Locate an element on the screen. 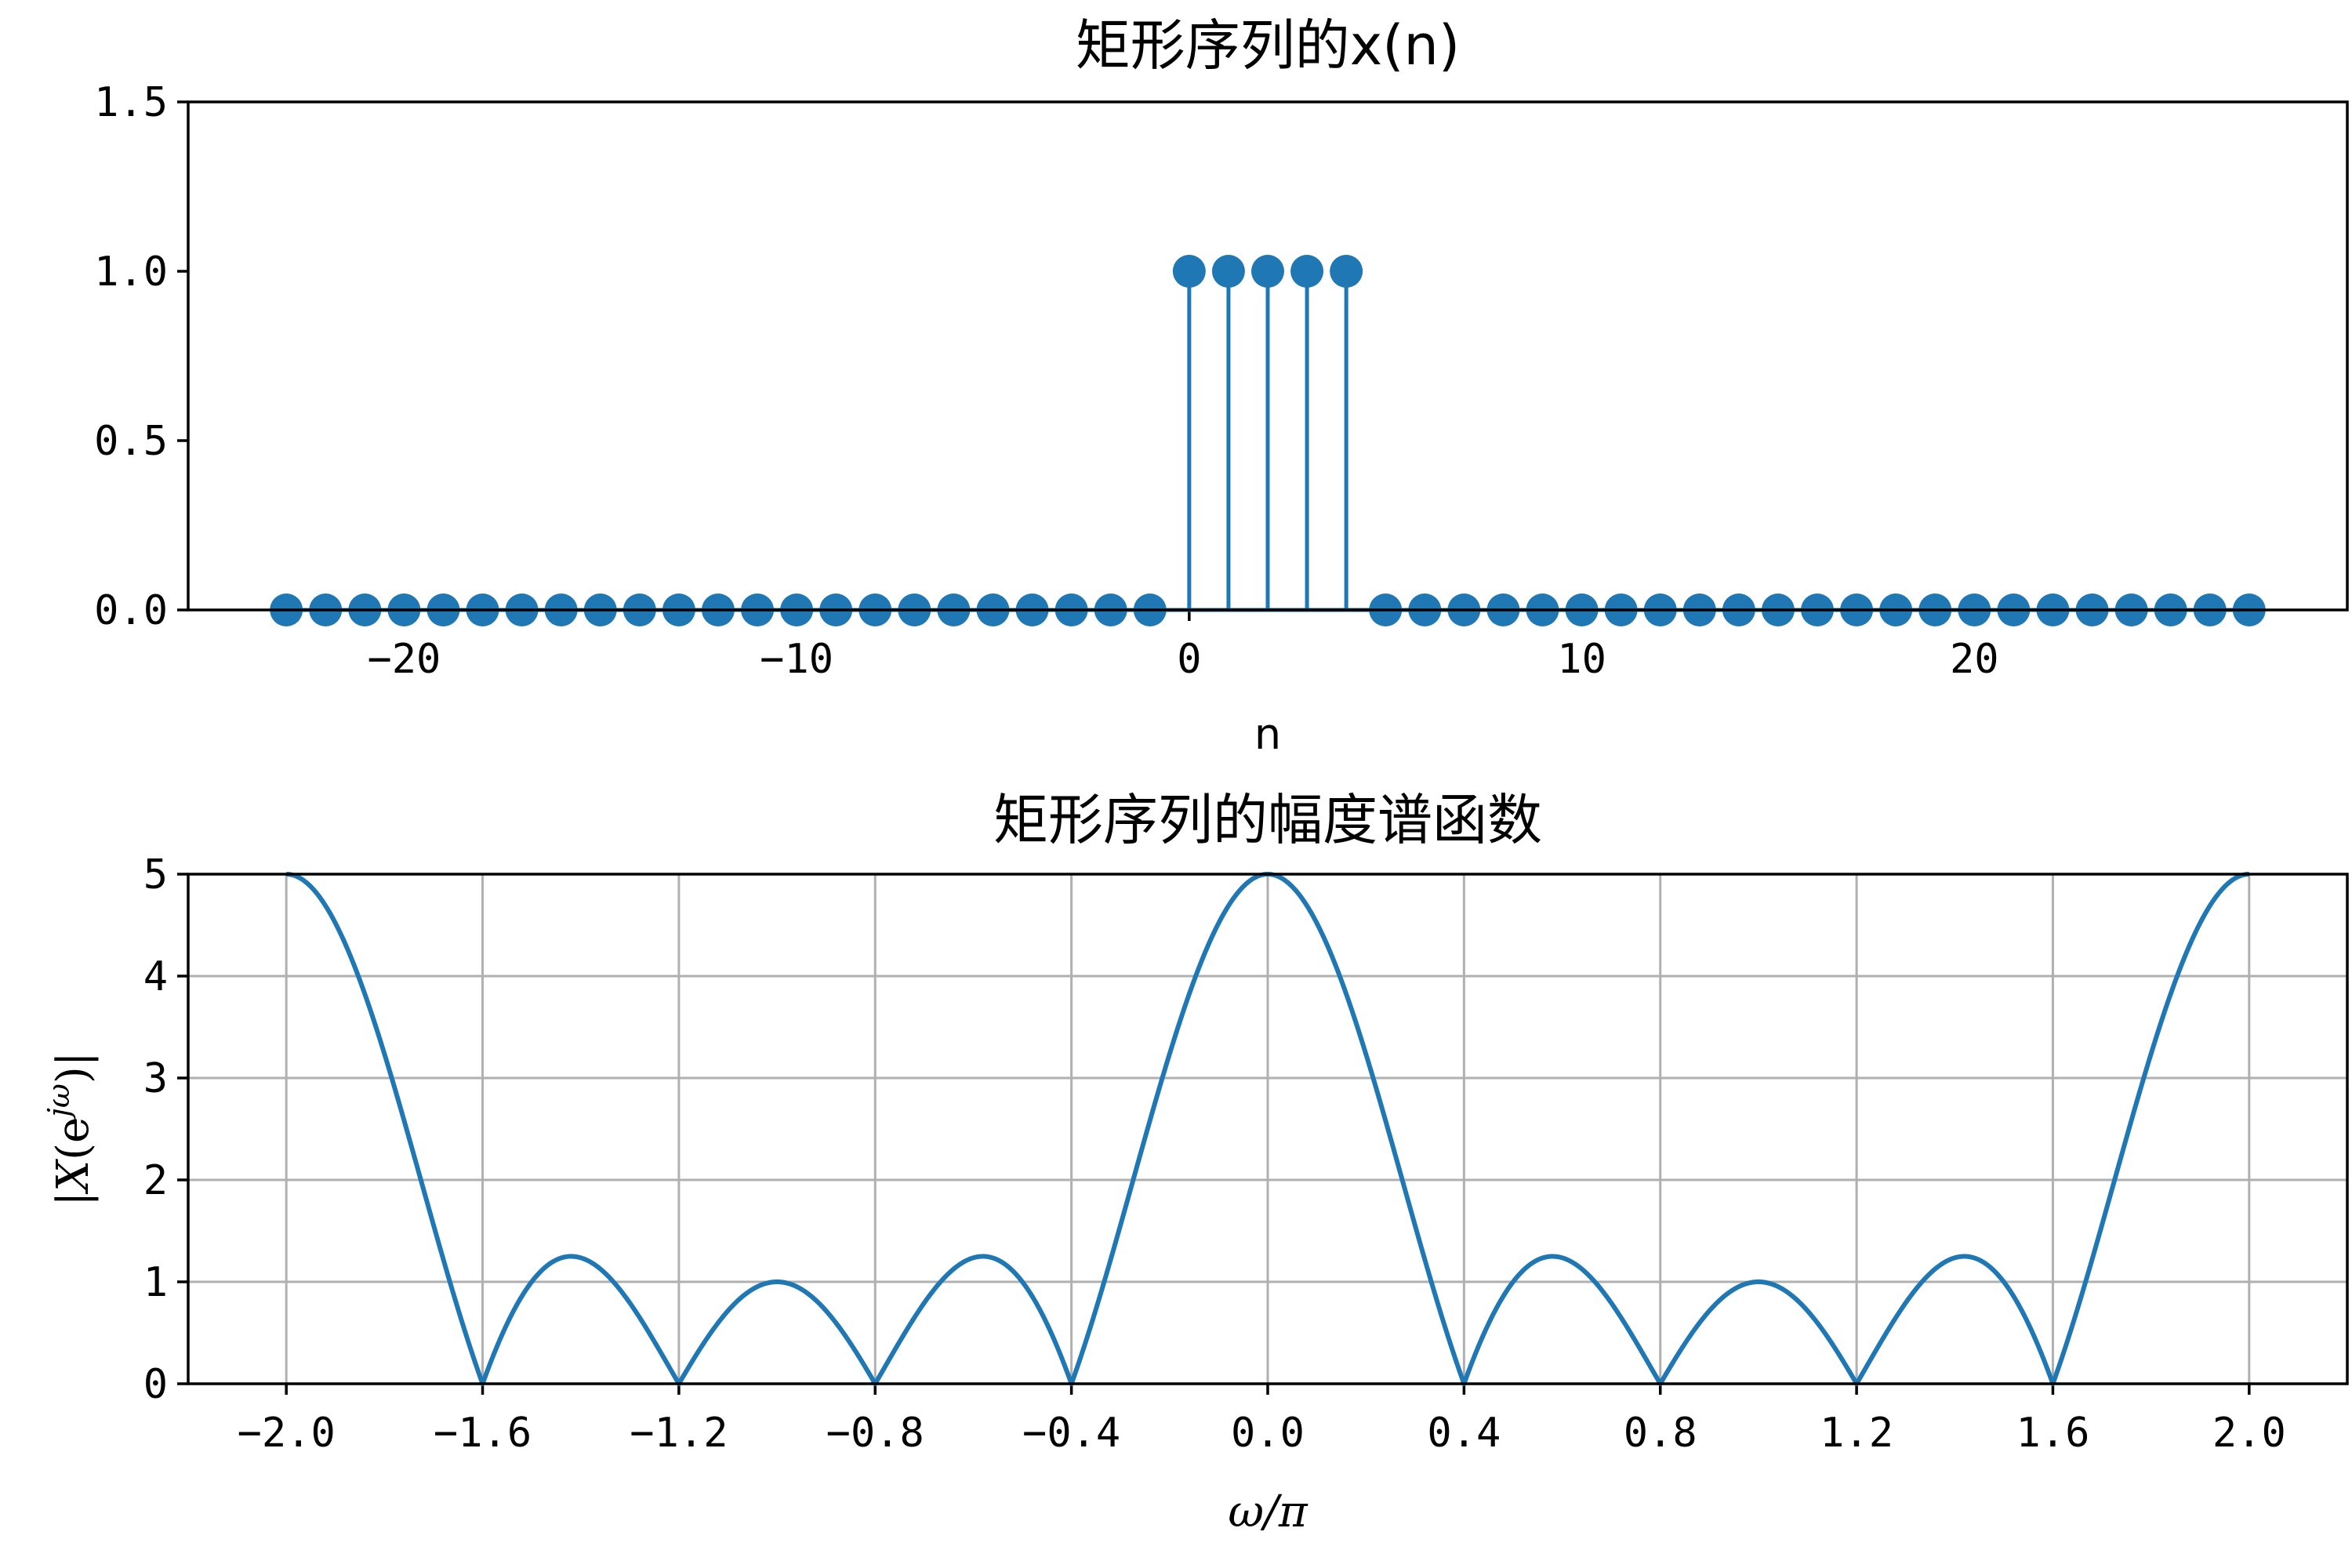  magnitude-plot-xtick-label: 2.0 is located at coordinates (2249, 1433).